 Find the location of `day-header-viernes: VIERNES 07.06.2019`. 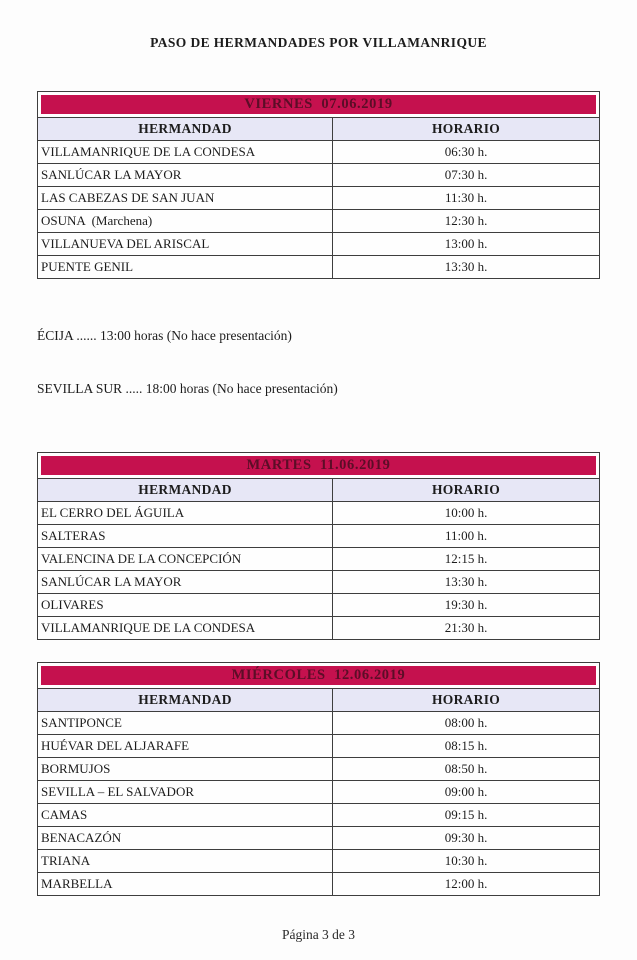

day-header-viernes: VIERNES 07.06.2019 is located at coordinates (318, 104).